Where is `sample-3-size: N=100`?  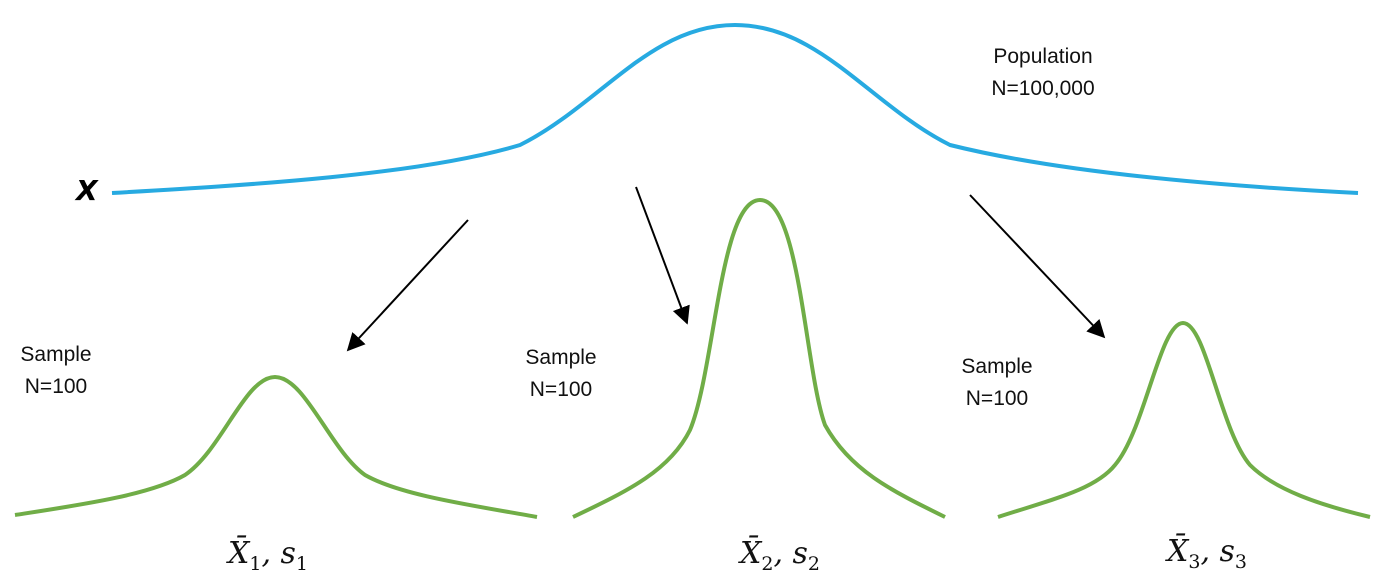
sample-3-size: N=100 is located at coordinates (997, 398).